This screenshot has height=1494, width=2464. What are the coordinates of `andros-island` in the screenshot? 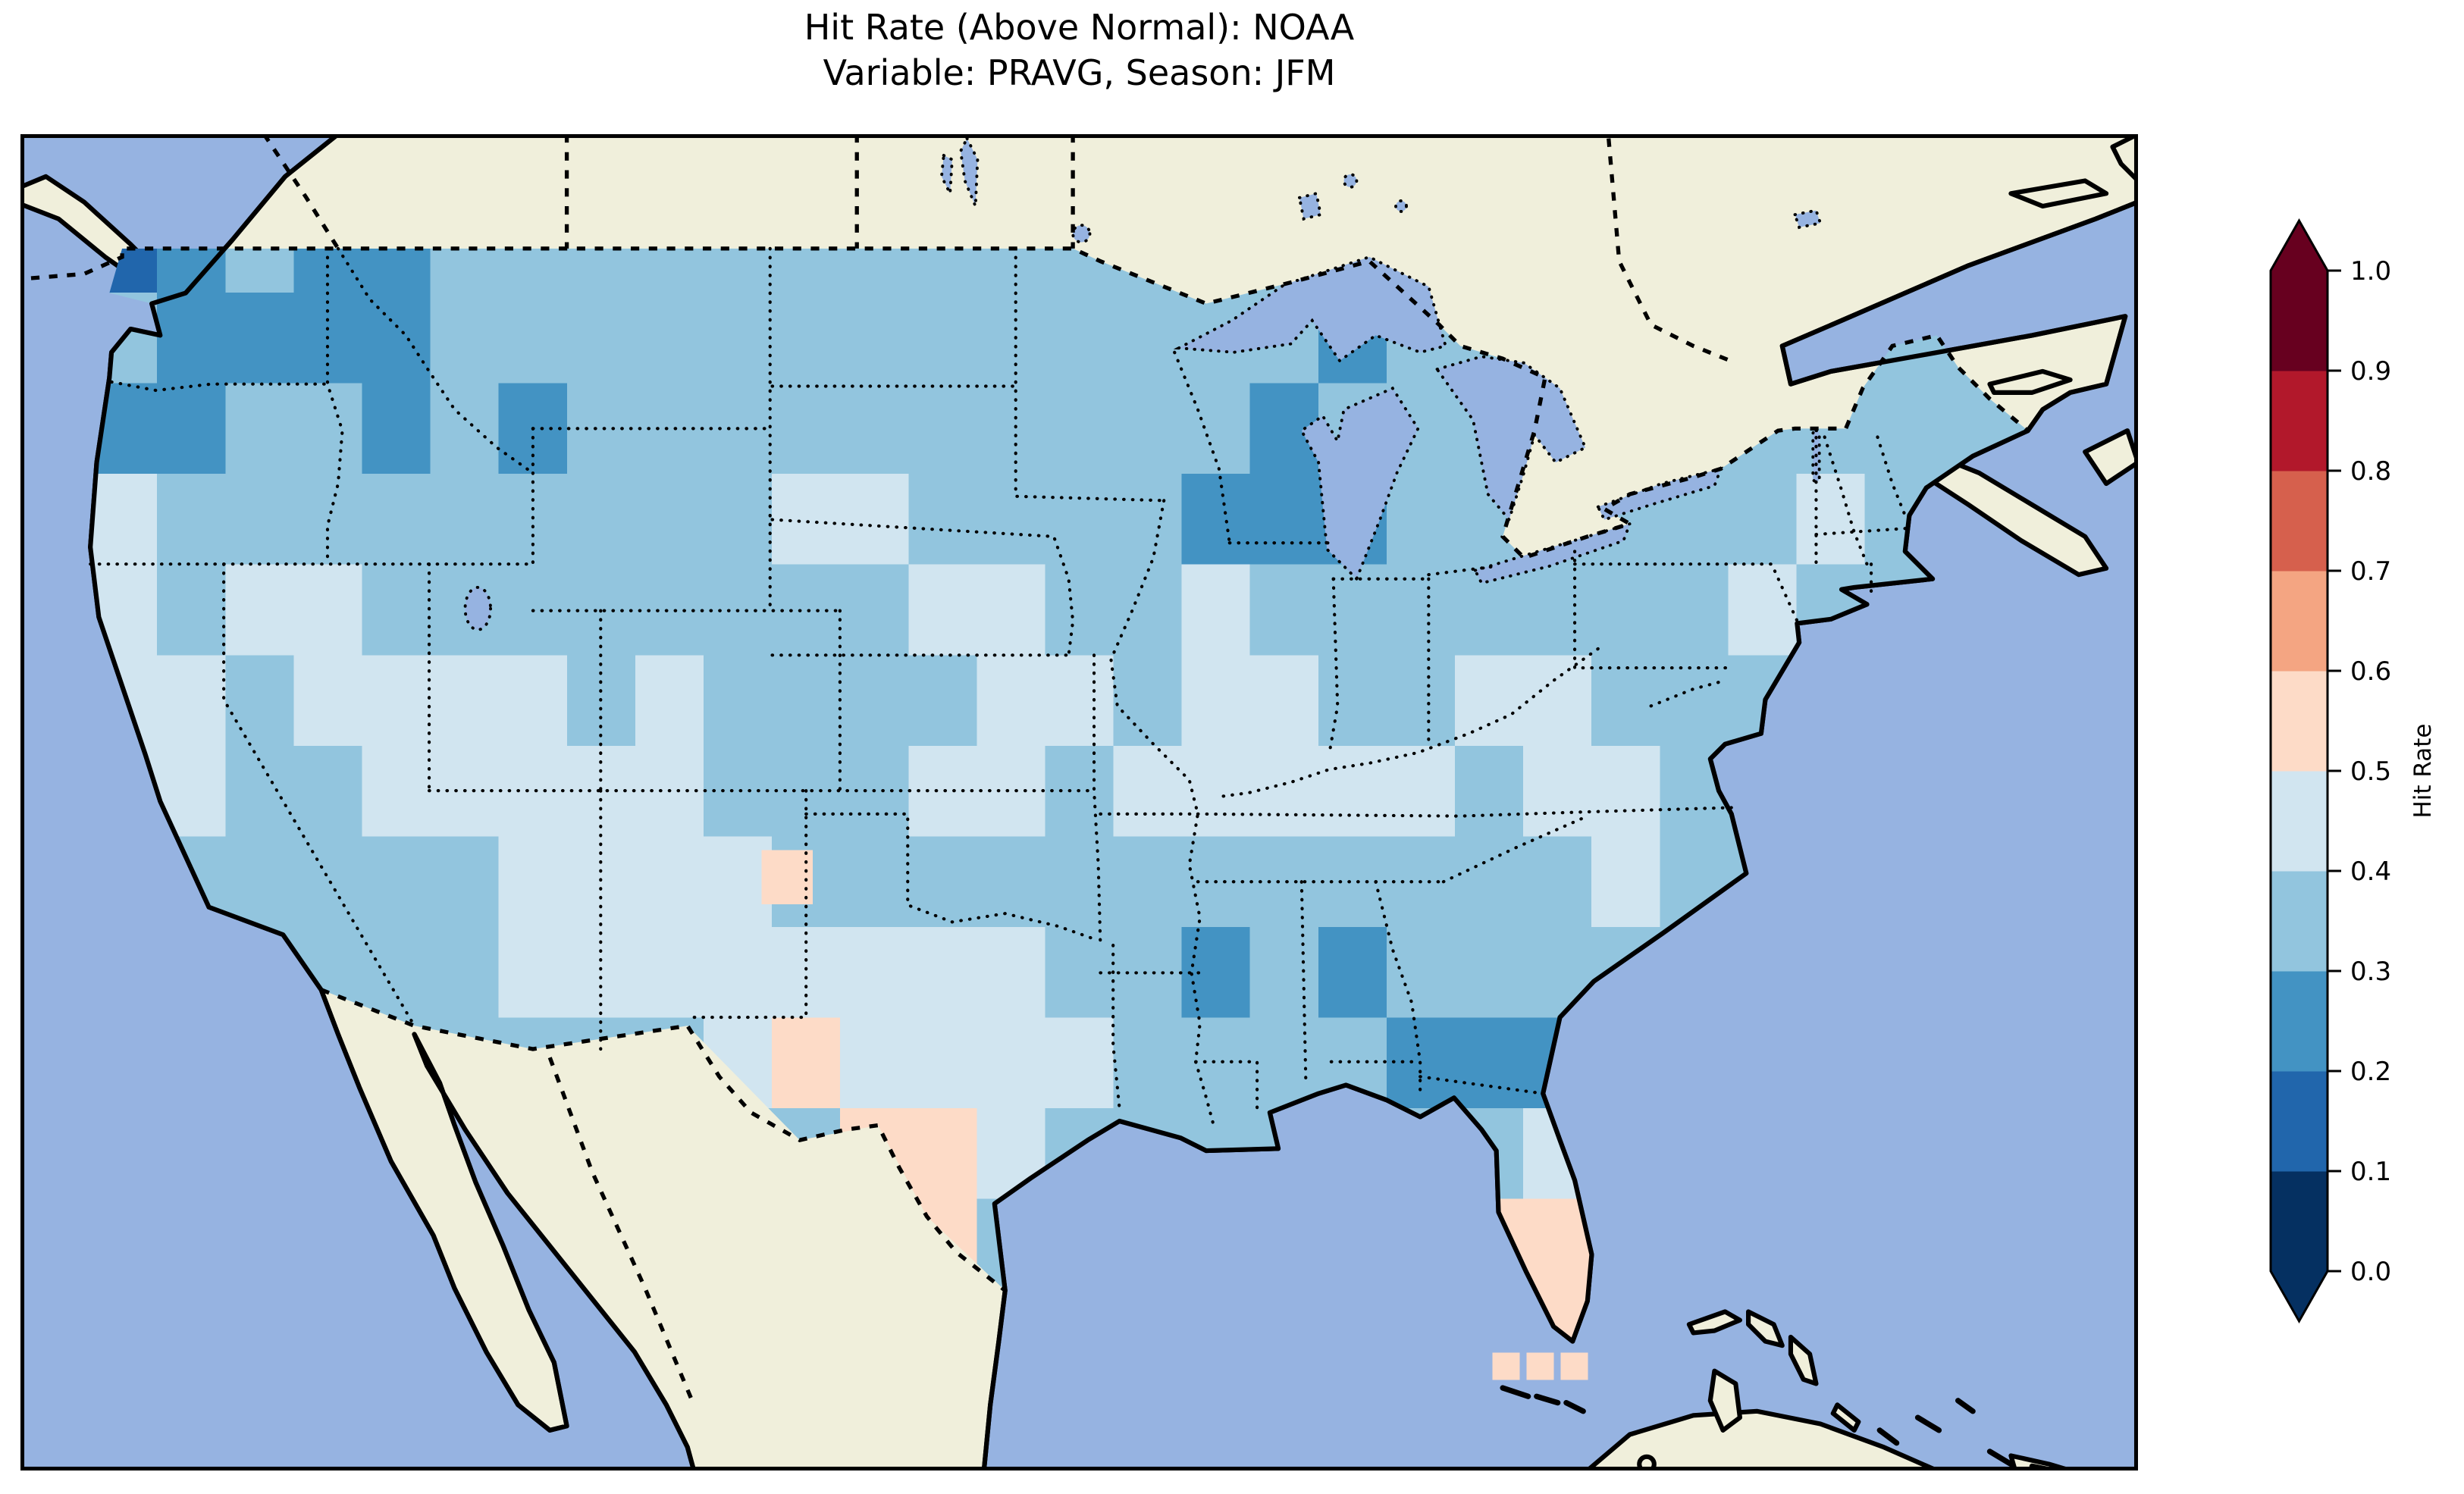 It's located at (1725, 1400).